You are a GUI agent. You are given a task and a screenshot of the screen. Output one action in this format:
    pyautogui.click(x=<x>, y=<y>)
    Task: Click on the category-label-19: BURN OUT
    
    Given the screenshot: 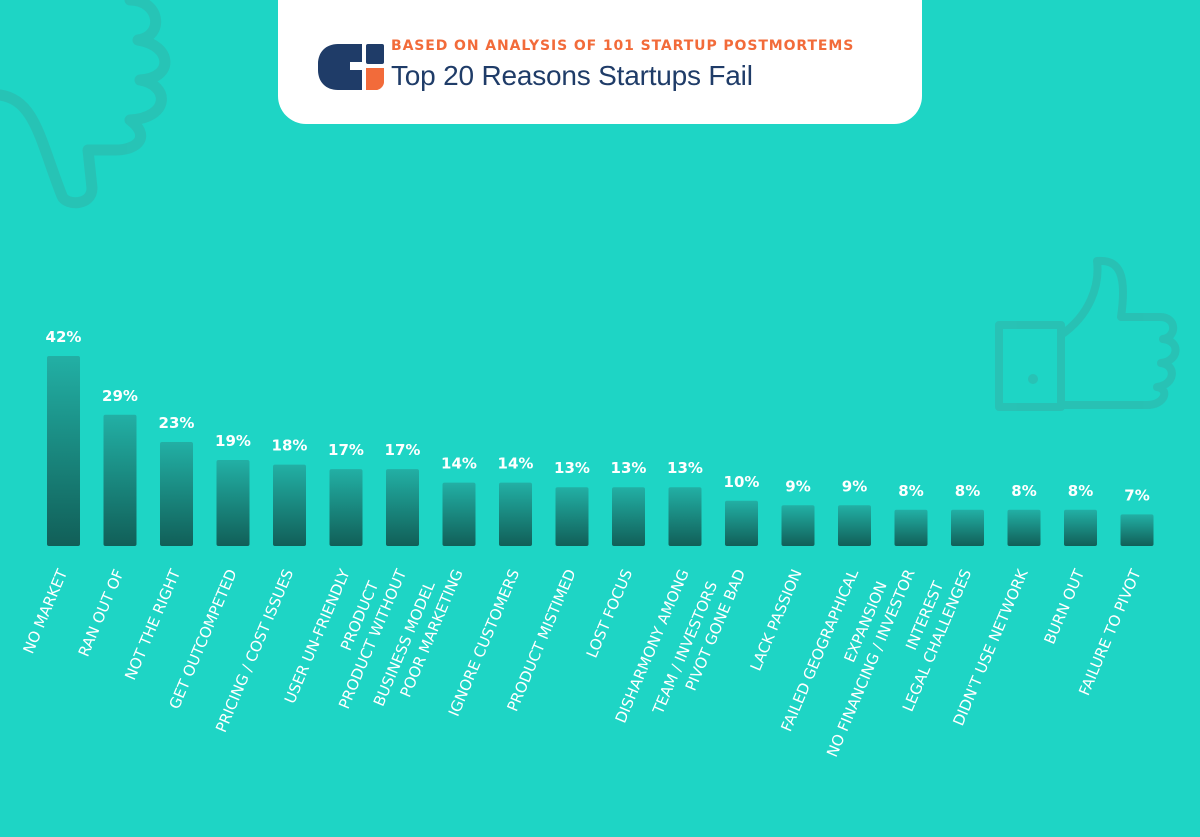 What is the action you would take?
    pyautogui.click(x=1064, y=606)
    